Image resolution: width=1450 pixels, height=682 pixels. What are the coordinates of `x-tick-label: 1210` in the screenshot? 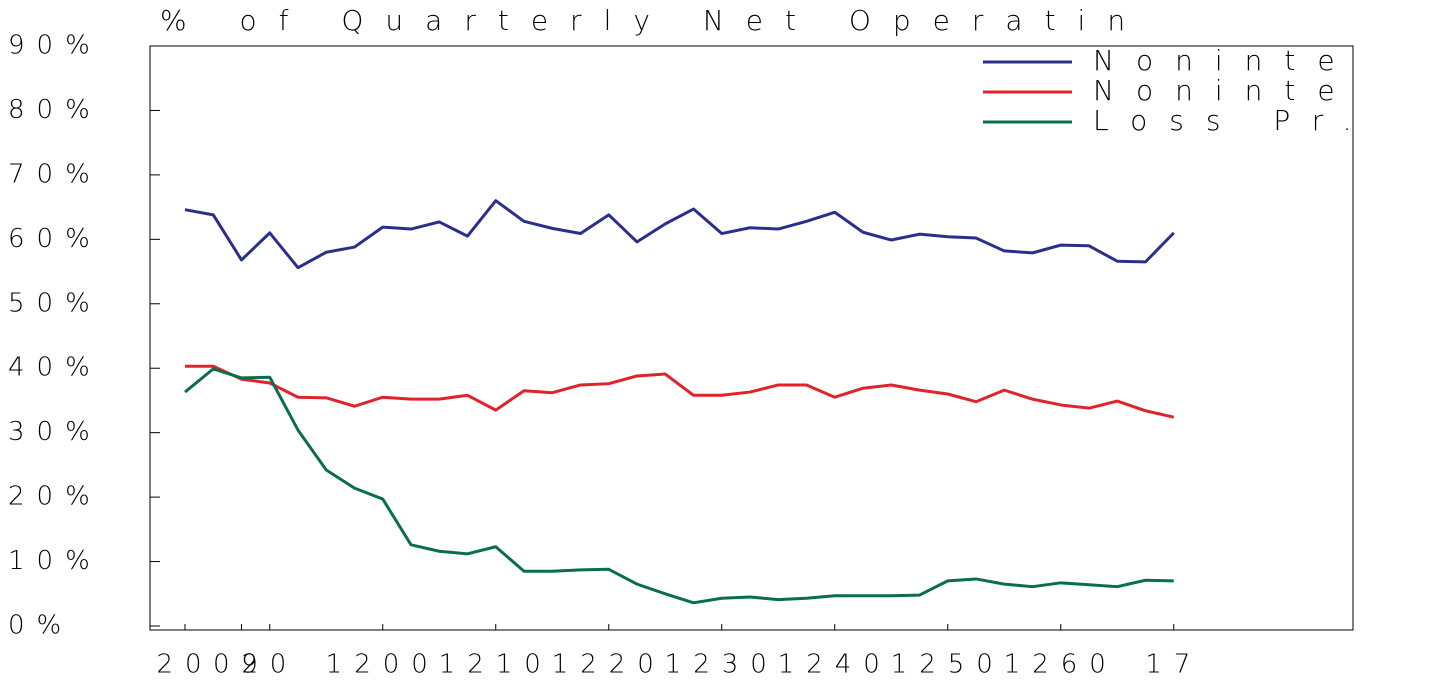 It's located at (496, 665).